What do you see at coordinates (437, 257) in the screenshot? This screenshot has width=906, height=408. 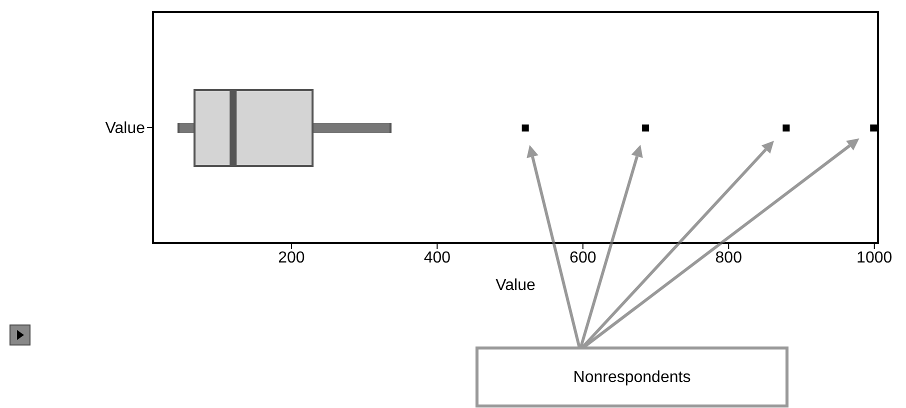 I see `x-tick-label: 400` at bounding box center [437, 257].